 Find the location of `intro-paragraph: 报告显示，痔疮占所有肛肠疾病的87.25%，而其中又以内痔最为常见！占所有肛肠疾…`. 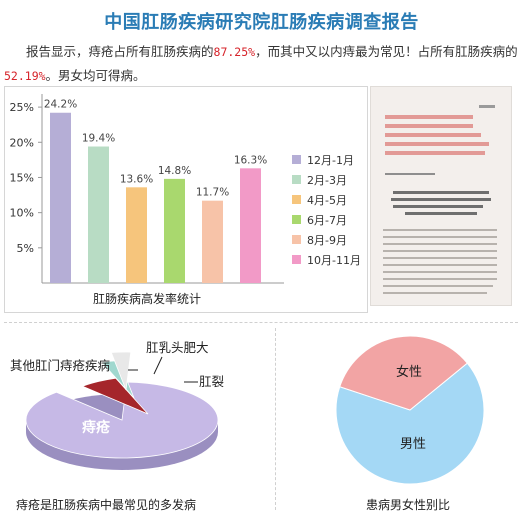

intro-paragraph: 报告显示，痔疮占所有肛肠疾病的87.25%，而其中又以内痔最为常见！占所有肛肠疾… is located at coordinates (261, 64).